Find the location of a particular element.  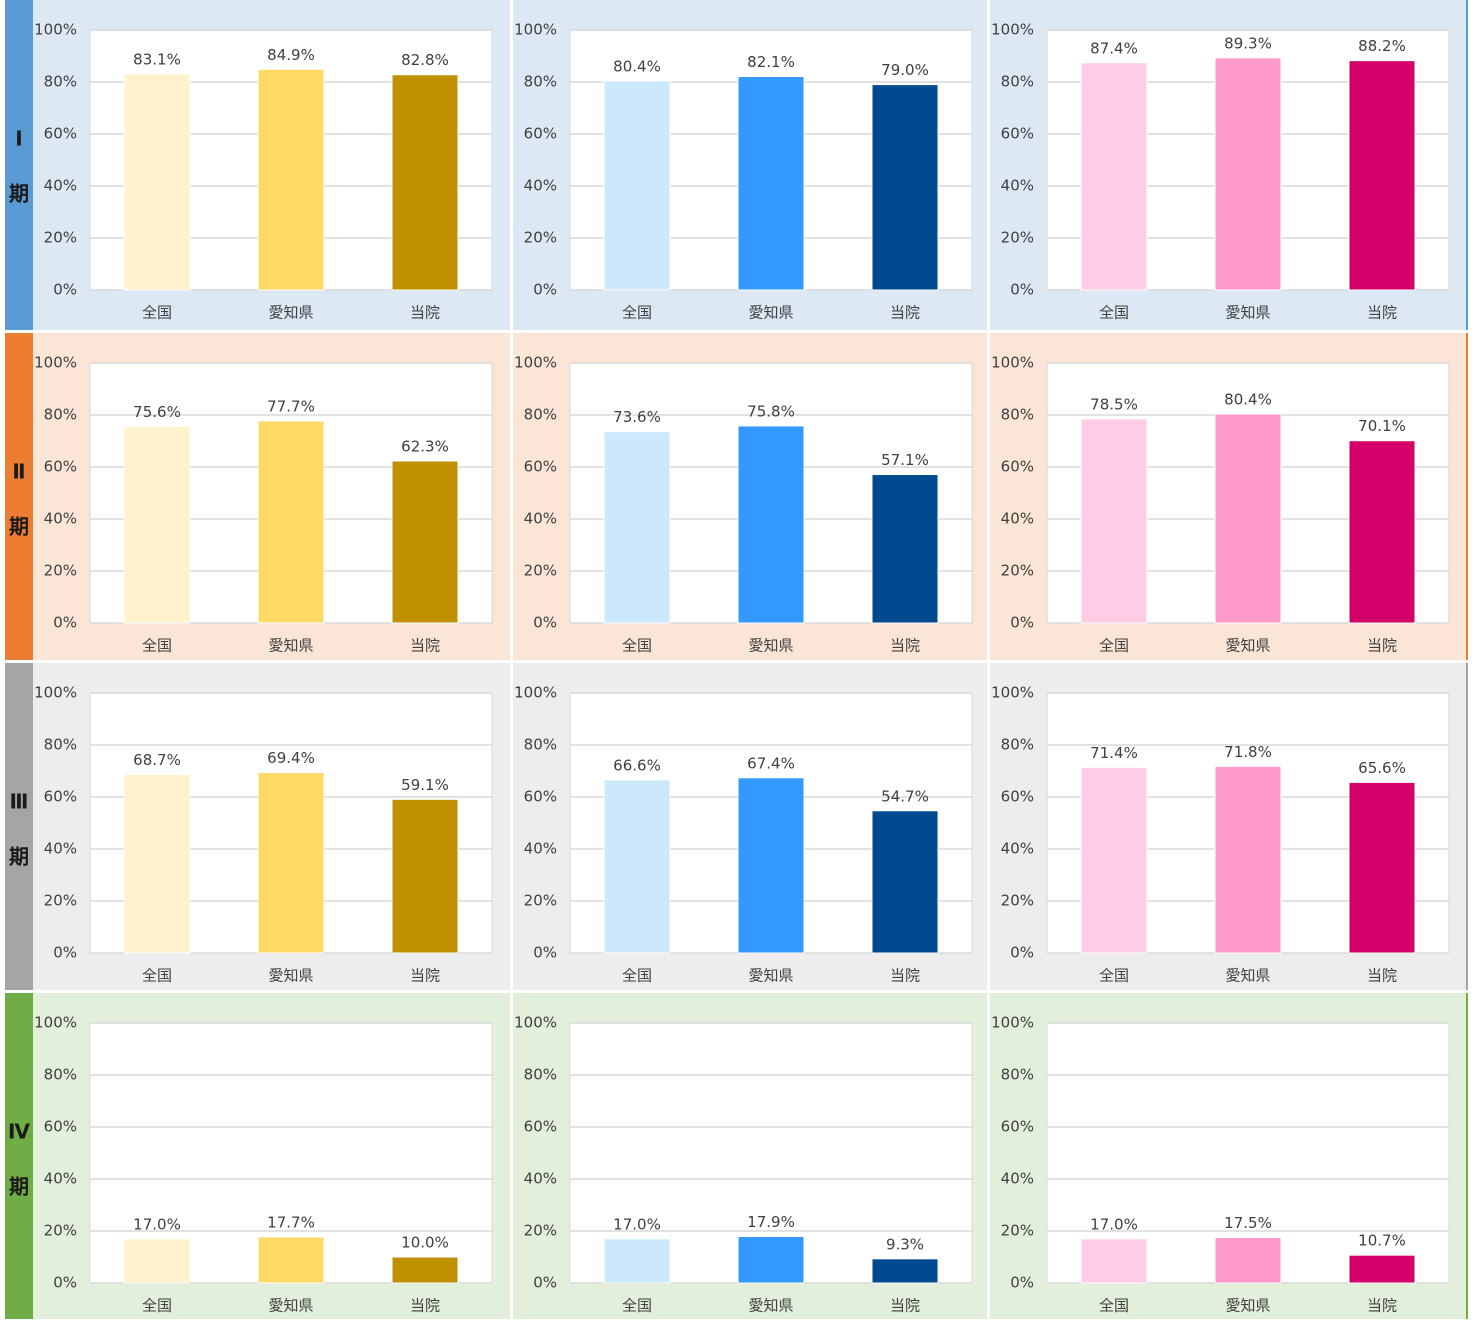

row-numeral: Ⅲ is located at coordinates (19, 802).